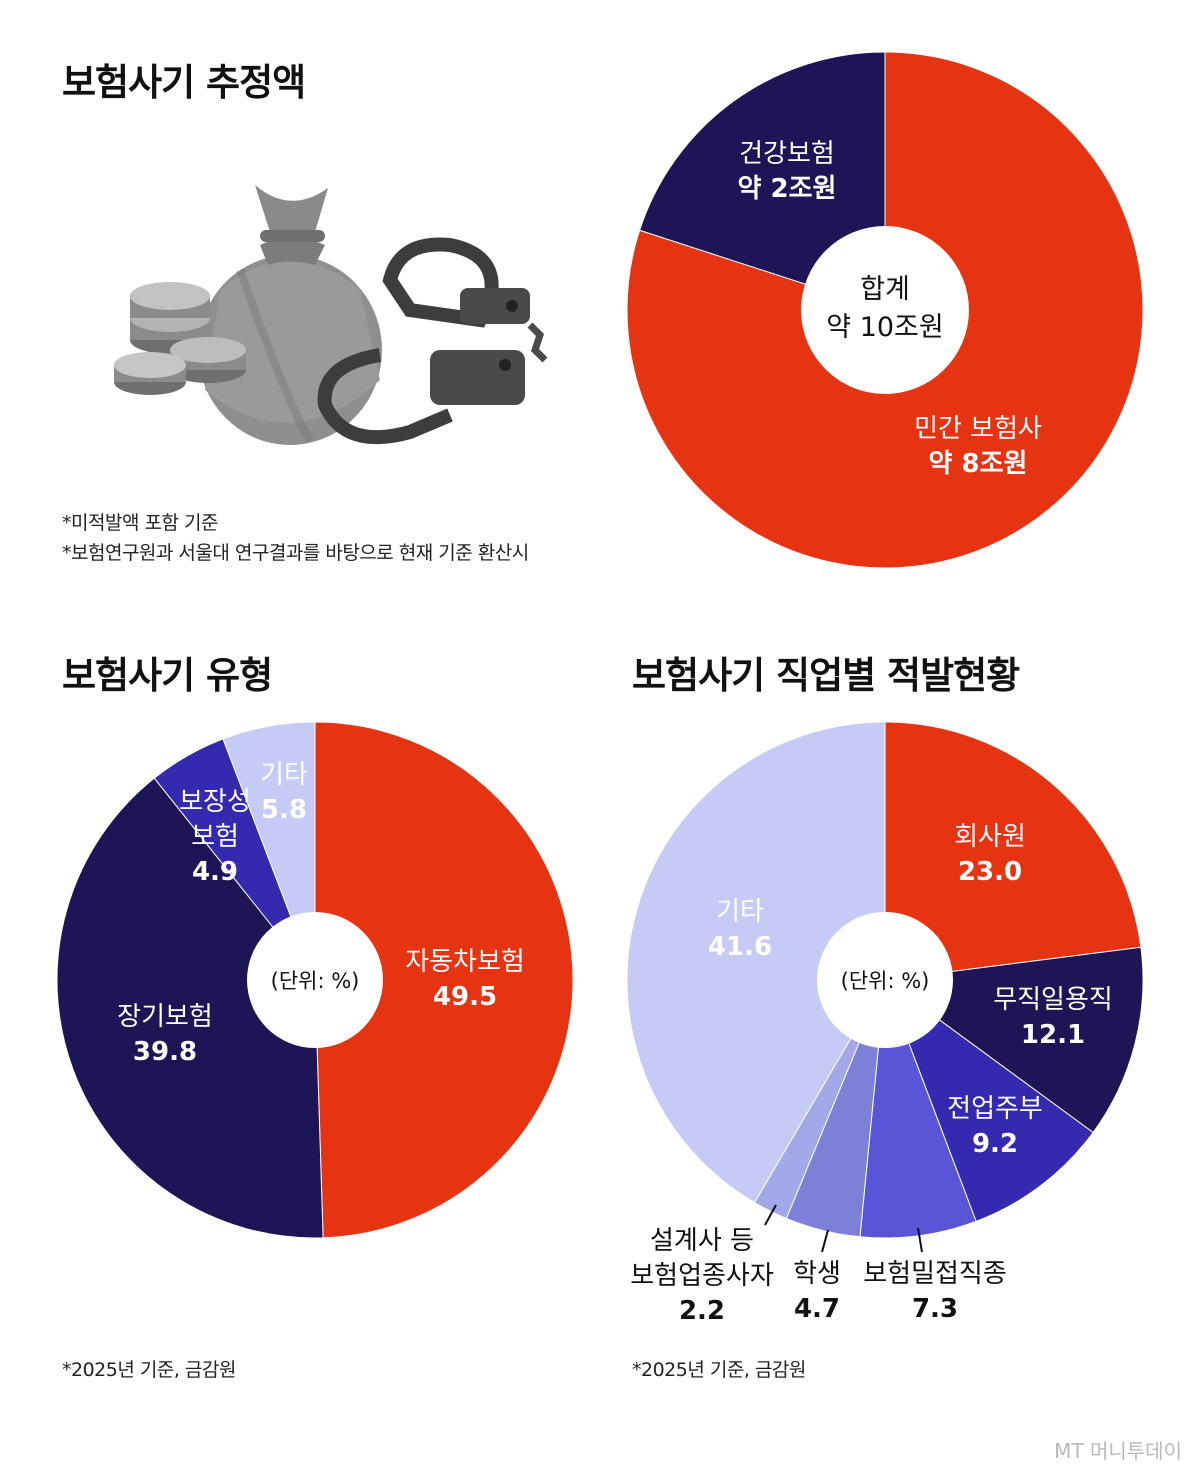  I want to click on slice-value-label: 4.7, so click(817, 1309).